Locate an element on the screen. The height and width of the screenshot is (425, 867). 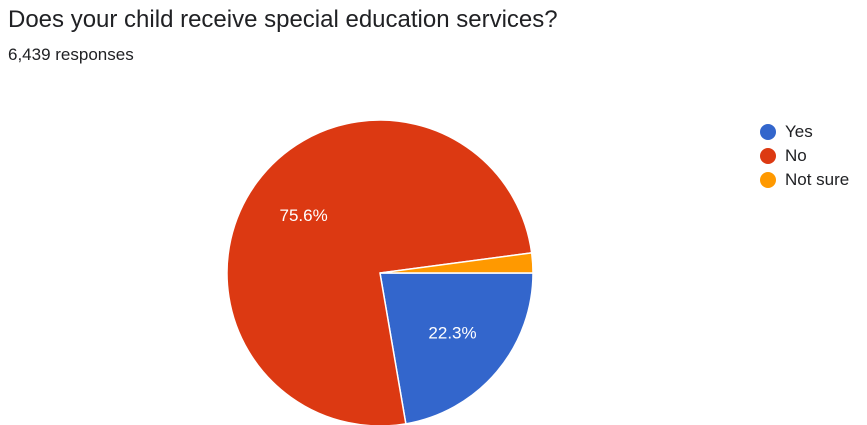
legend-label-no: No is located at coordinates (796, 155).